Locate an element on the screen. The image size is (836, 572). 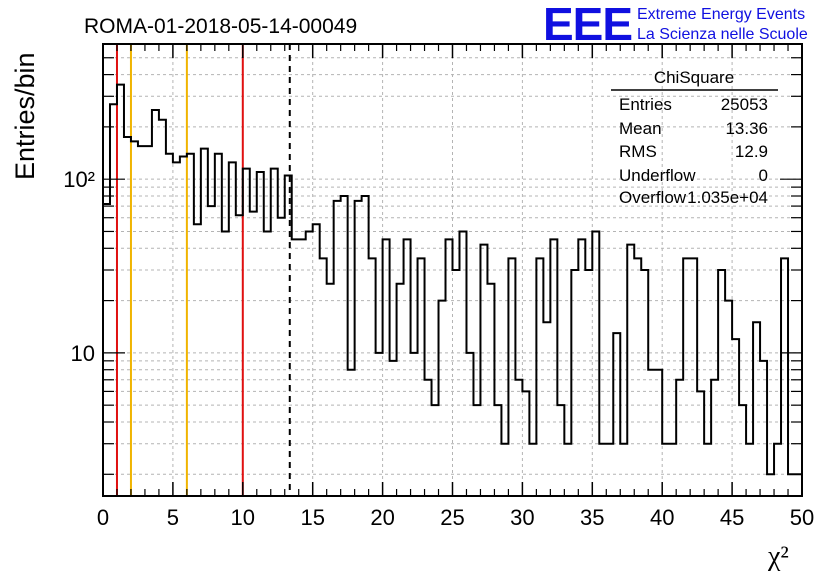
chart-title: ROMA-01-2018-05-14-00049 is located at coordinates (220, 26).